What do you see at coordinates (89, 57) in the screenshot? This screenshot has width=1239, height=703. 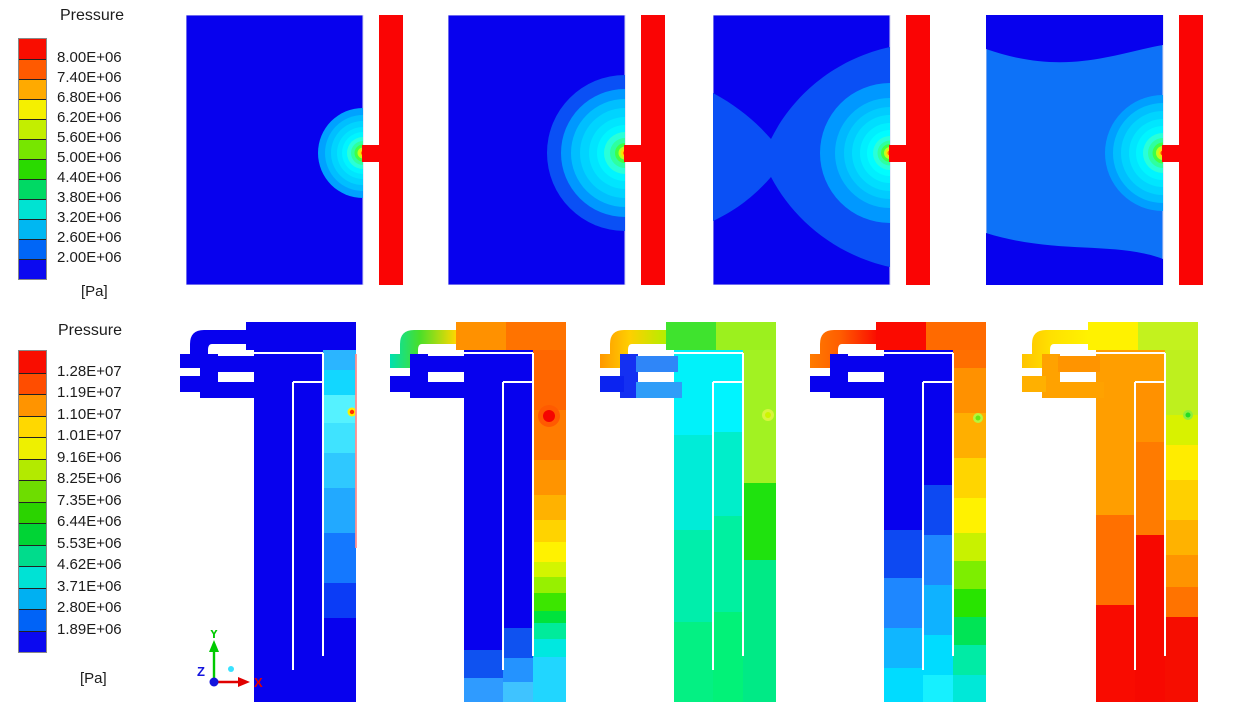 I see `colorbar-tick-label: 8.00E+06` at bounding box center [89, 57].